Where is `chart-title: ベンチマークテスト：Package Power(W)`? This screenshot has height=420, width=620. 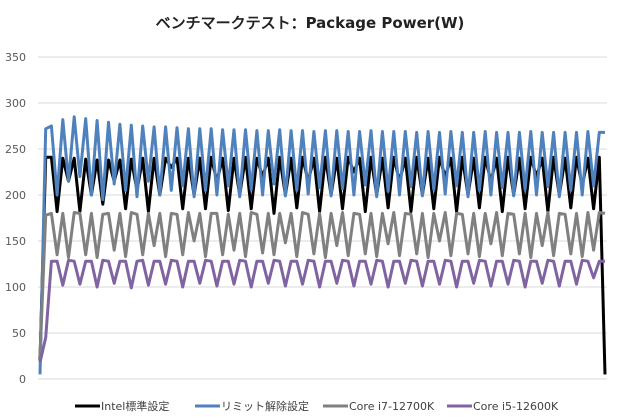 chart-title: ベンチマークテスト：Package Power(W) is located at coordinates (310, 23).